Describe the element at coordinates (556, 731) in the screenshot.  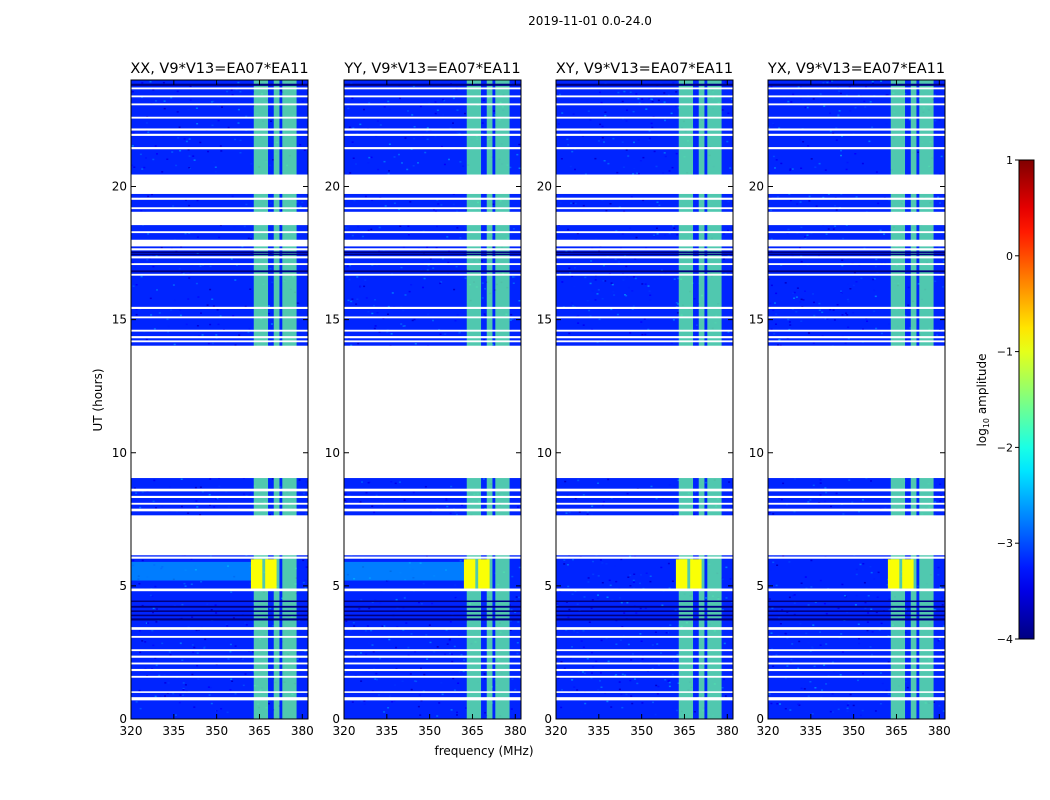
I see `x-tick-label: 320` at that location.